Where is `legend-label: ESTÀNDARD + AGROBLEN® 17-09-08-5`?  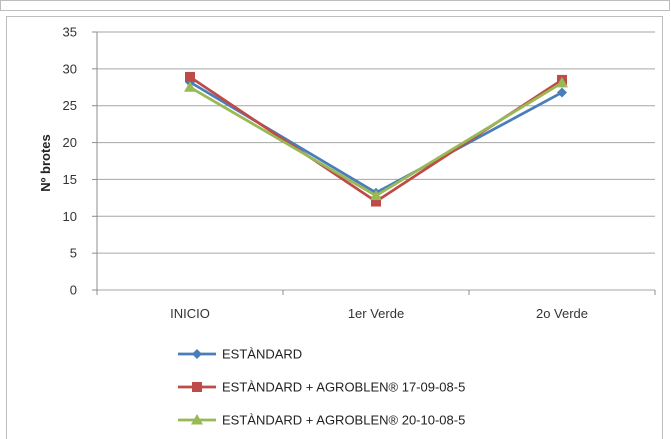
legend-label: ESTÀNDARD + AGROBLEN® 17-09-08-5 is located at coordinates (343, 387).